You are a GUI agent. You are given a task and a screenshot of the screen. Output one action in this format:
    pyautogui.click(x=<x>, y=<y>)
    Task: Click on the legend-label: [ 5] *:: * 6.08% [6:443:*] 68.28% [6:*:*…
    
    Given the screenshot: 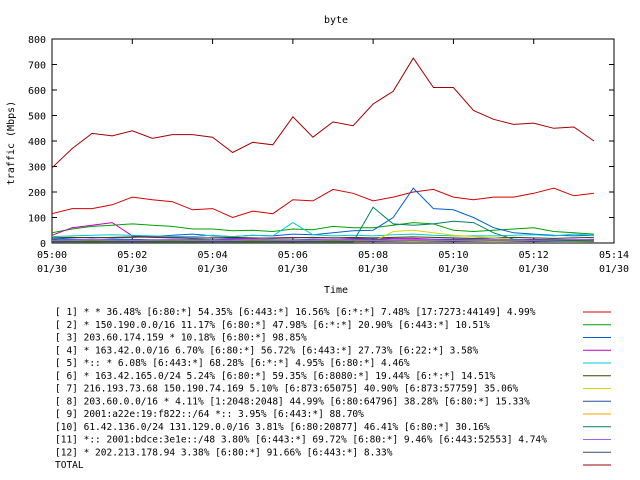 What is the action you would take?
    pyautogui.click(x=232, y=363)
    